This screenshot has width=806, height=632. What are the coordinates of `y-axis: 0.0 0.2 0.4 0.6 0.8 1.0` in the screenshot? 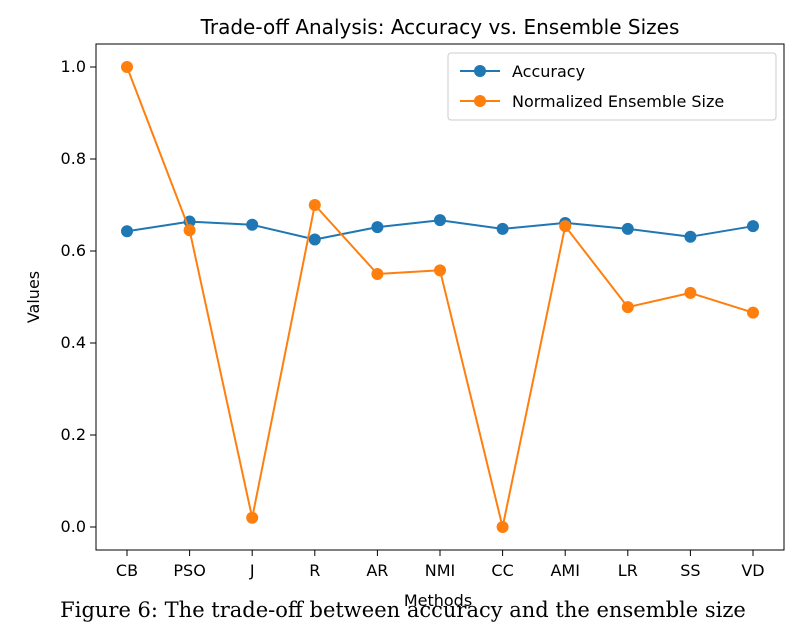 It's located at (78, 296).